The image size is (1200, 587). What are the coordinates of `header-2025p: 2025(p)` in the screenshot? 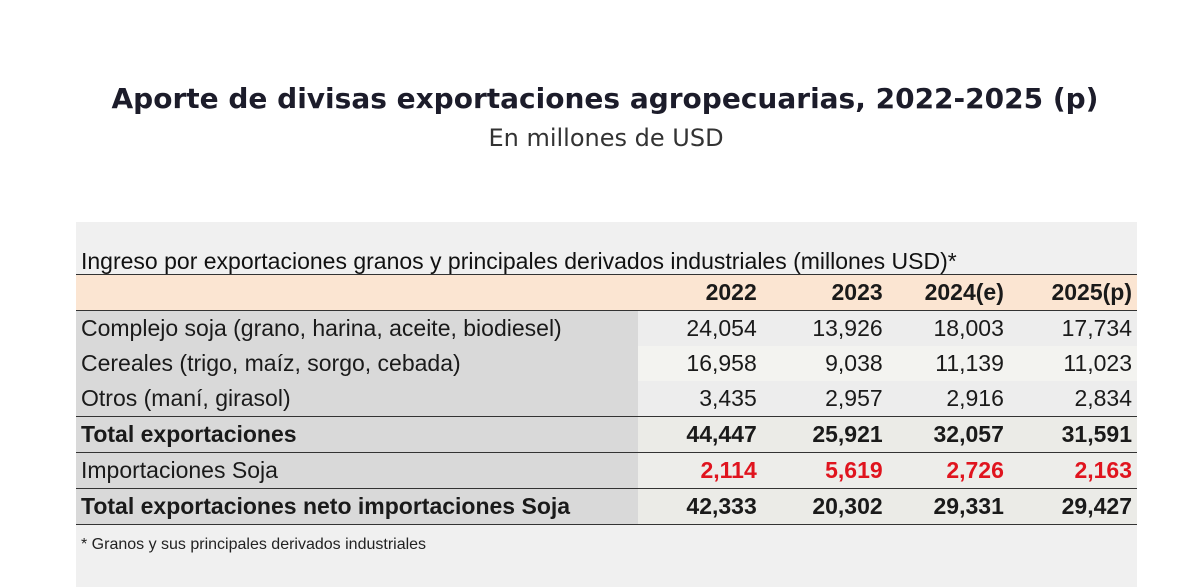 It's located at (1070, 292).